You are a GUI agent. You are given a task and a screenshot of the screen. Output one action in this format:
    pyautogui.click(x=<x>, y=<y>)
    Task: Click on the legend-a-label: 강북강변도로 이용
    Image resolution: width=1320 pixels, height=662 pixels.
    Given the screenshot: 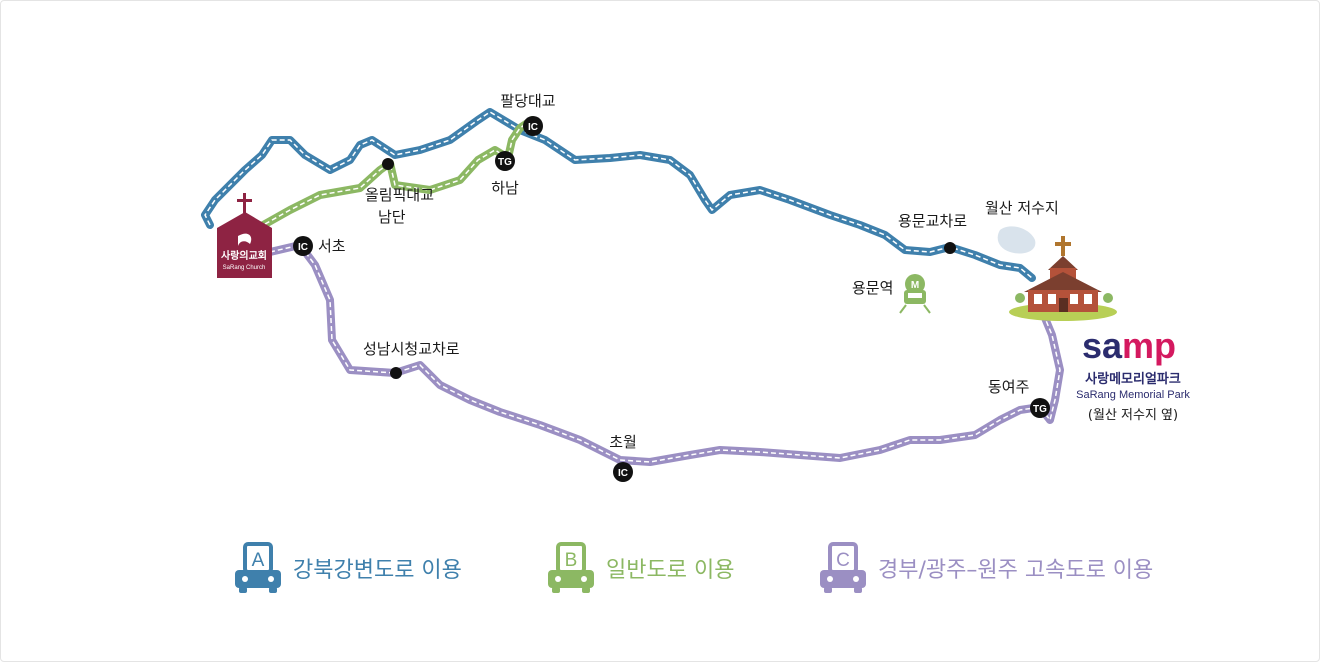 What is the action you would take?
    pyautogui.click(x=377, y=570)
    